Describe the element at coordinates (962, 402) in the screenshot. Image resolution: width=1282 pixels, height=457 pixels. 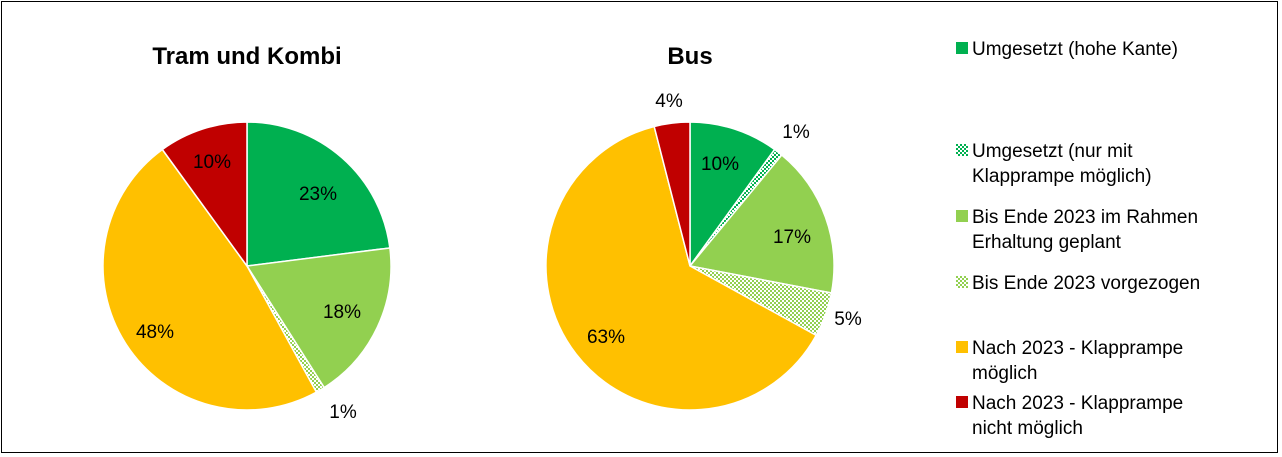
I see `legend-swatch-klapprampe-nicht-moeglich` at that location.